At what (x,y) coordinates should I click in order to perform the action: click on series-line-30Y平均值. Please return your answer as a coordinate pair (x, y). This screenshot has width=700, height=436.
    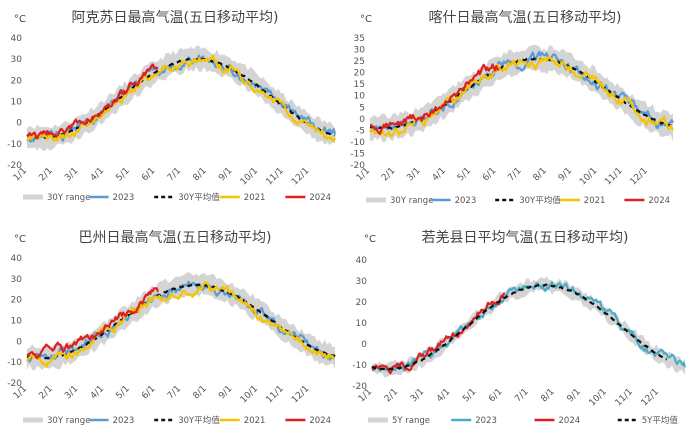
    Looking at the image, I should click on (181, 321).